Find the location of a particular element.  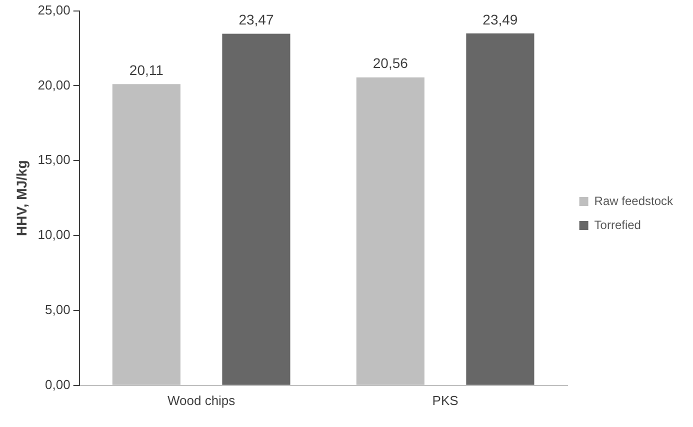

y-tick-label: 0,00 is located at coordinates (57, 384).